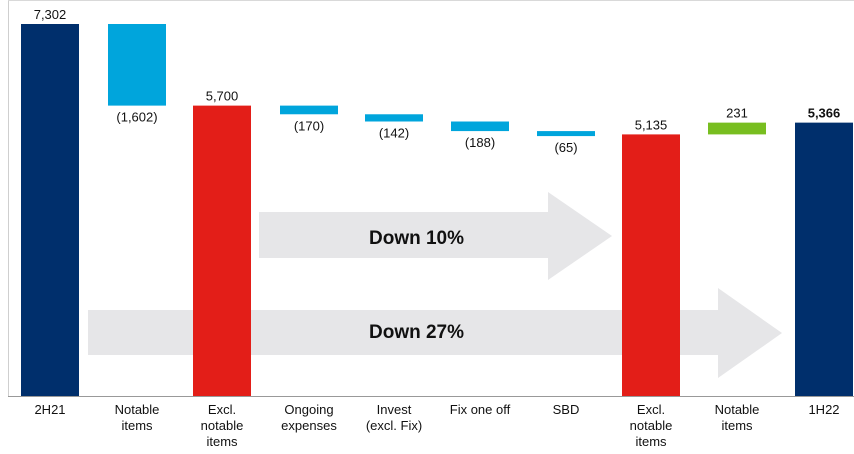 The width and height of the screenshot is (854, 454). What do you see at coordinates (394, 417) in the screenshot?
I see `category-label-5: Invest (excl. Fix)` at bounding box center [394, 417].